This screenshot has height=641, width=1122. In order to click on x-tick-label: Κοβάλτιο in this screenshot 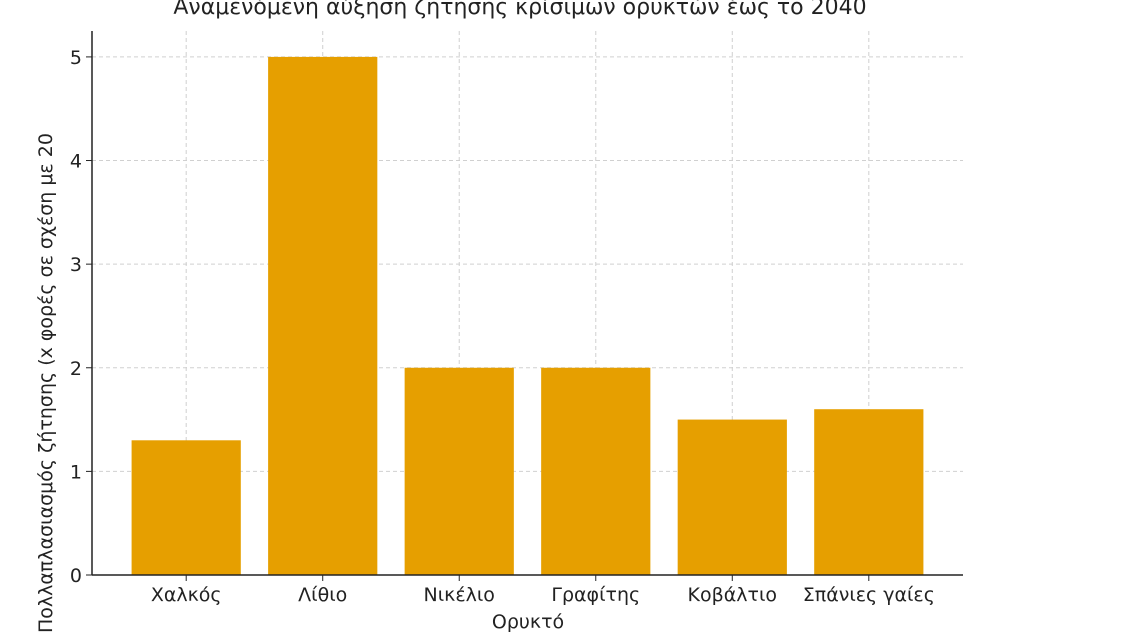, I will do `click(732, 595)`.